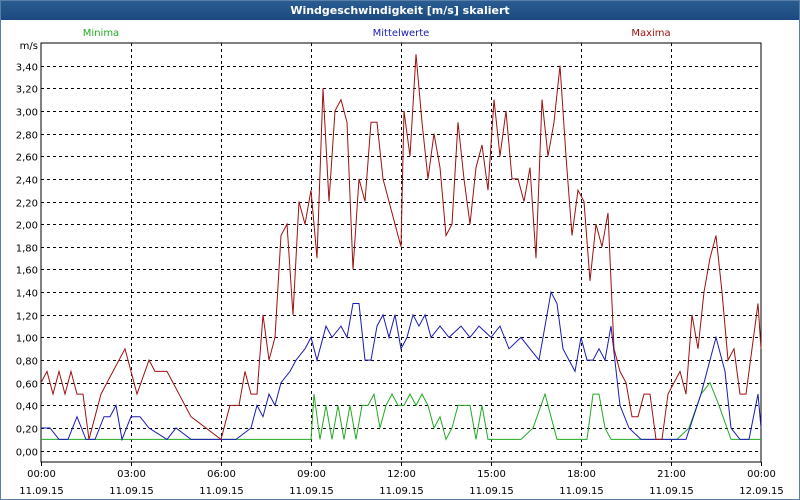  I want to click on x-tick-time-label: 21:00, so click(671, 474).